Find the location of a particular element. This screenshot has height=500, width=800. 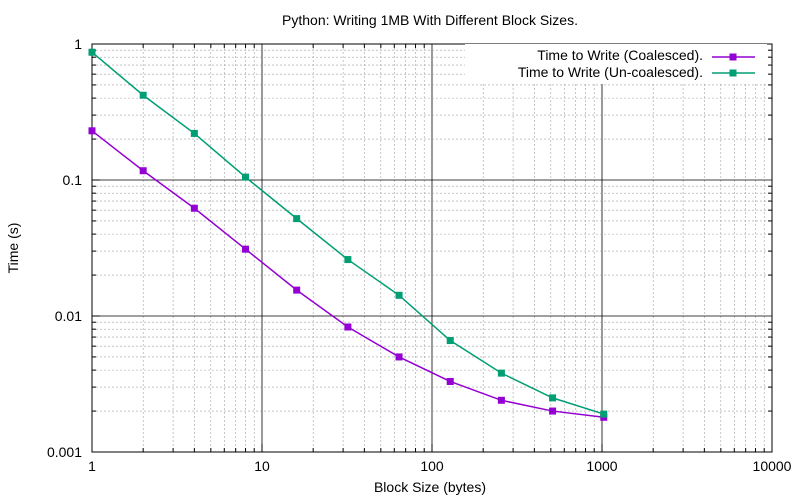

y-tick-label: 0.001 is located at coordinates (64, 452).